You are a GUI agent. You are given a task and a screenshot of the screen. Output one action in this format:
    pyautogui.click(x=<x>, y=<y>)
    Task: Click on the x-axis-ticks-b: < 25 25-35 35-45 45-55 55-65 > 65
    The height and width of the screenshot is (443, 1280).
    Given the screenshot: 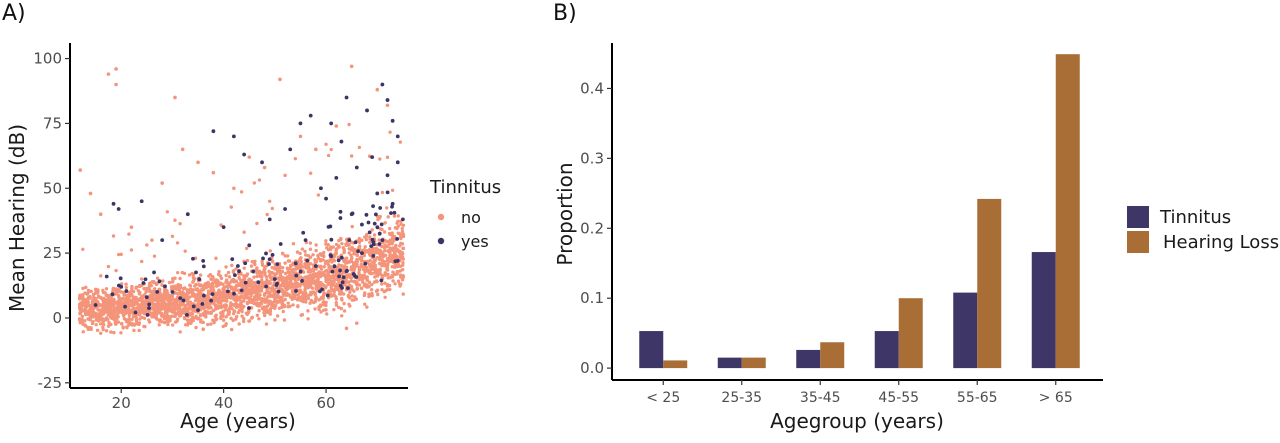 What is the action you would take?
    pyautogui.click(x=859, y=393)
    